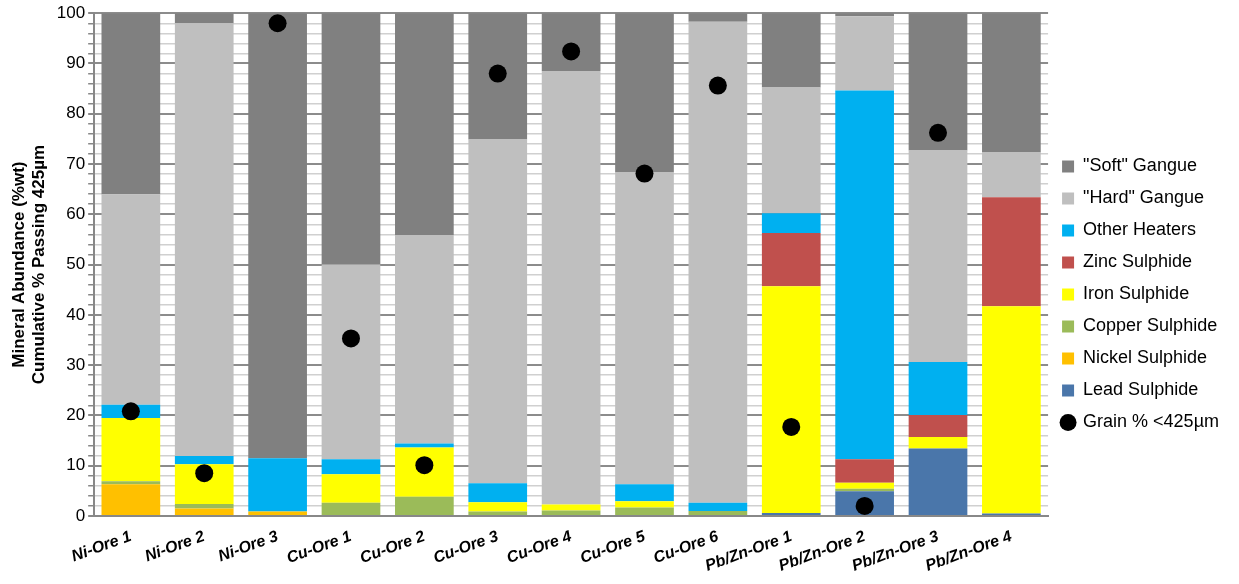 This screenshot has width=1239, height=584. What do you see at coordinates (392, 546) in the screenshot?
I see `x-tick-label: Cu-Ore 2` at bounding box center [392, 546].